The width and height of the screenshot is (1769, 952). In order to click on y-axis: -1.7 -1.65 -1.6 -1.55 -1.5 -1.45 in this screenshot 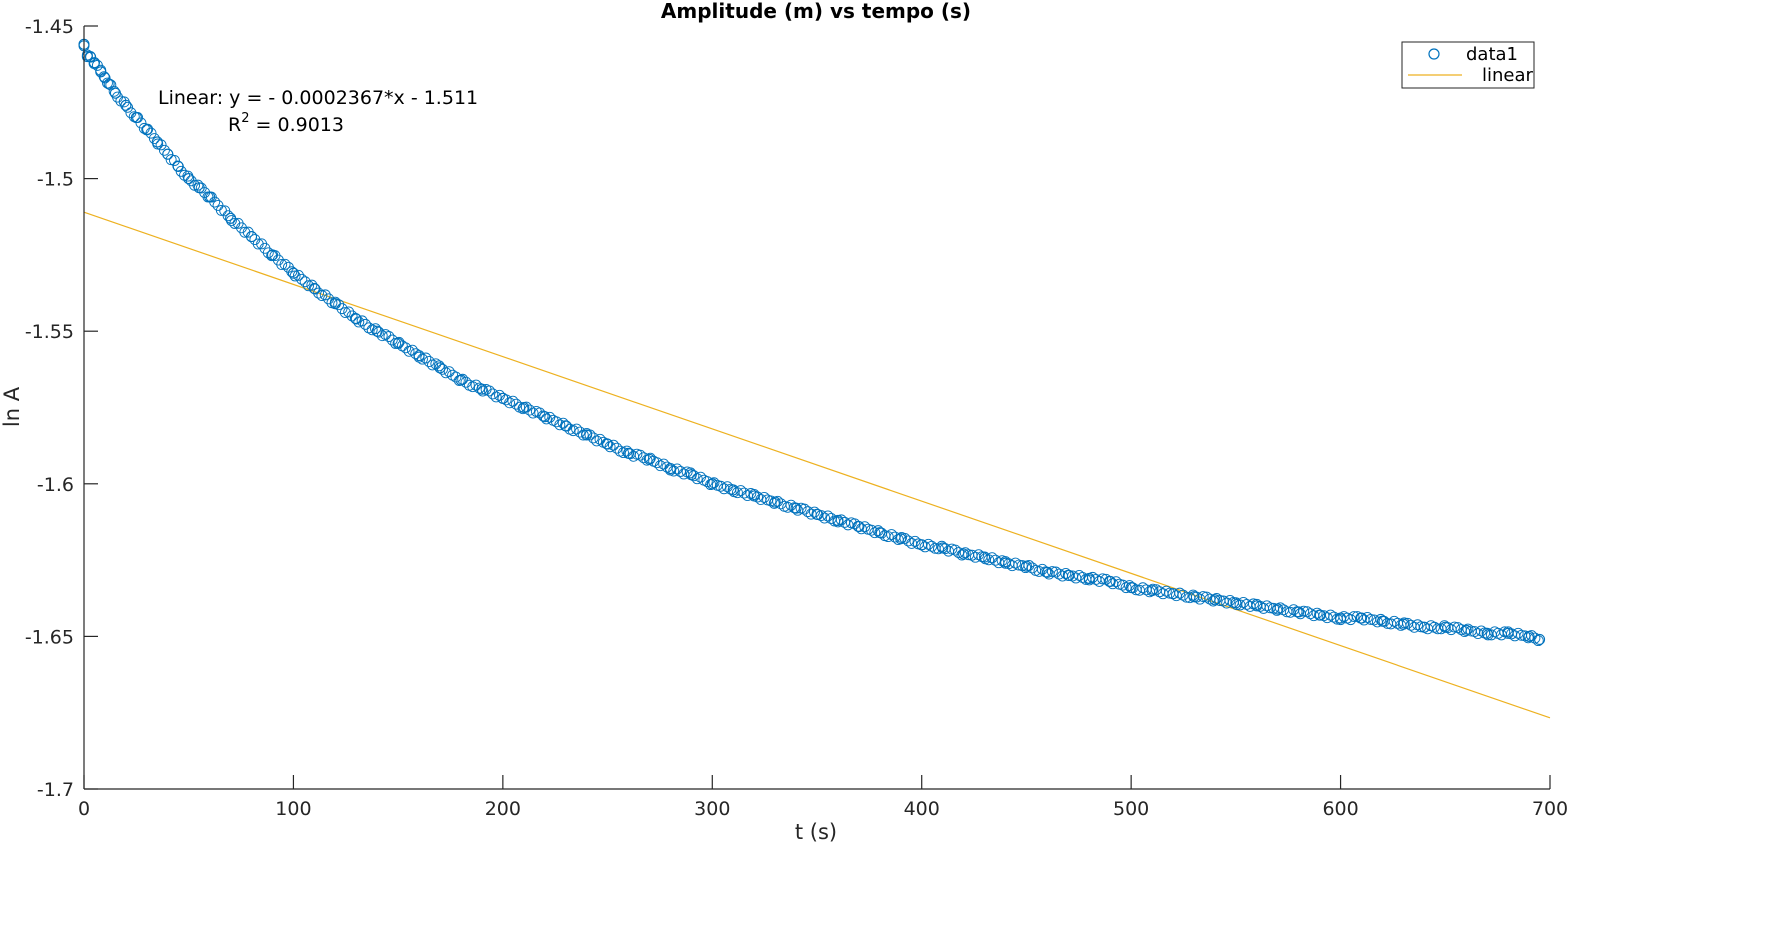, I will do `click(61, 408)`.